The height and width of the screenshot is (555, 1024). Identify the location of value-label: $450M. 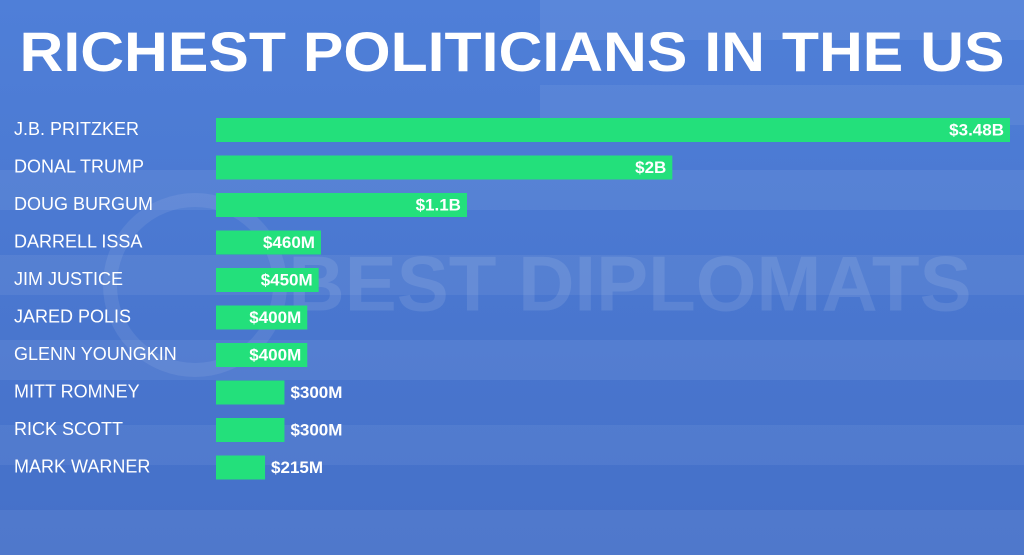
(287, 279).